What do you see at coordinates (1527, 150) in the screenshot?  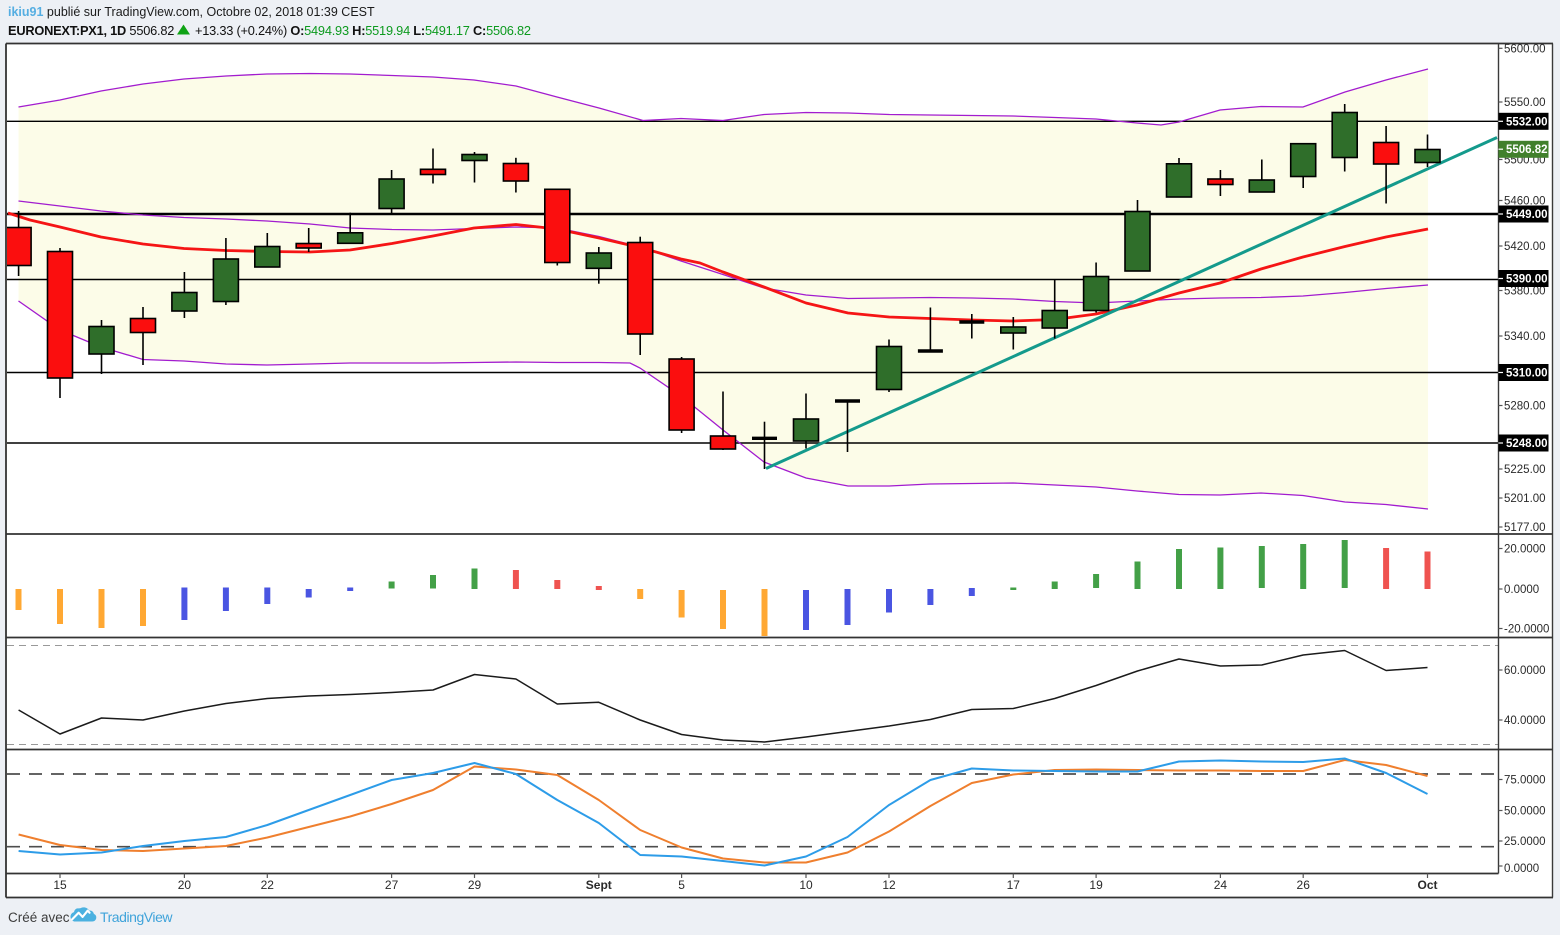 I see `svg-text: 5506.82` at bounding box center [1527, 150].